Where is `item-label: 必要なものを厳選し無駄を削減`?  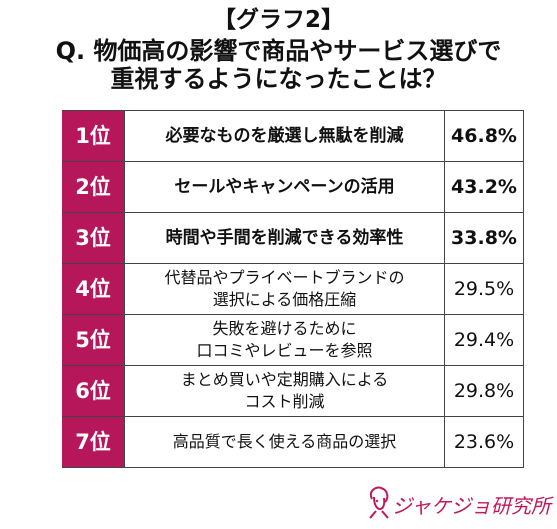
item-label: 必要なものを厳選し無駄を削減 is located at coordinates (284, 136).